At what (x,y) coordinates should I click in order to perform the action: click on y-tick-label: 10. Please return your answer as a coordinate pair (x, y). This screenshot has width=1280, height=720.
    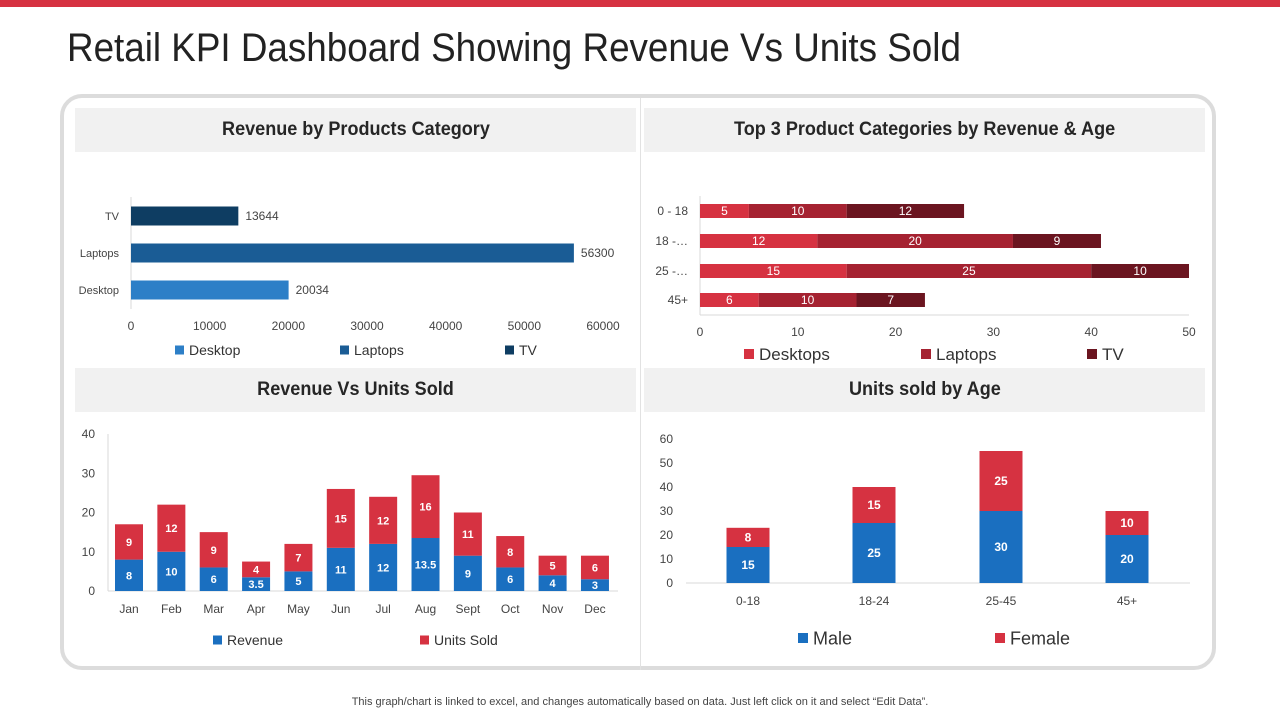
    Looking at the image, I should click on (667, 559).